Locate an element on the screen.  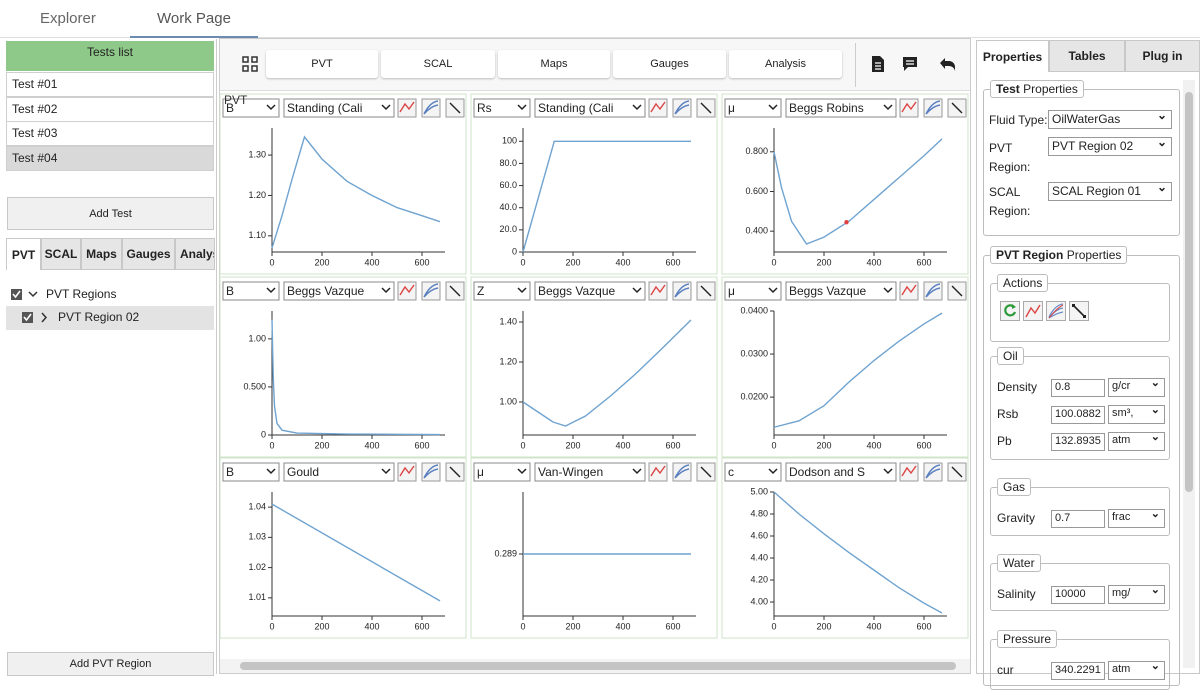
input: 0.7 is located at coordinates (1078, 519).